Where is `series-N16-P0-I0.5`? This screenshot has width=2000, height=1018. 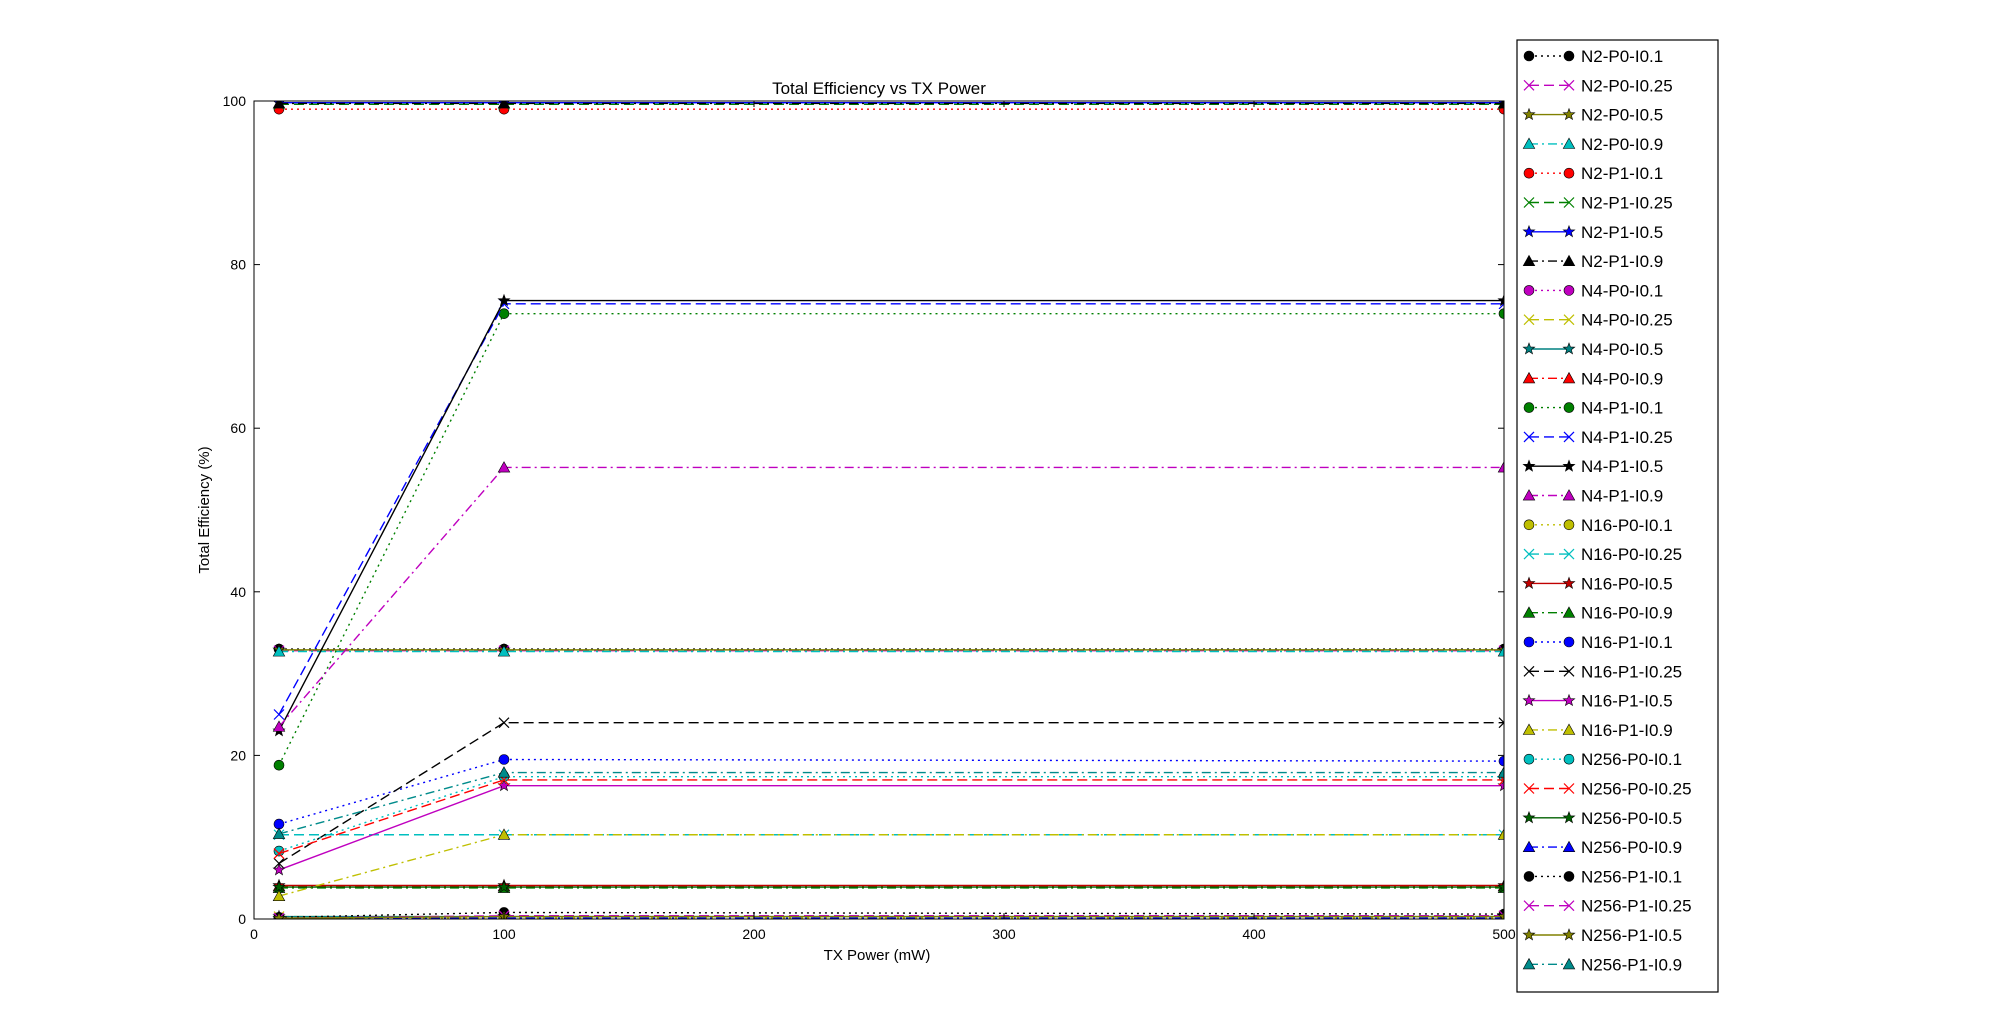 series-N16-P0-I0.5 is located at coordinates (888, 885).